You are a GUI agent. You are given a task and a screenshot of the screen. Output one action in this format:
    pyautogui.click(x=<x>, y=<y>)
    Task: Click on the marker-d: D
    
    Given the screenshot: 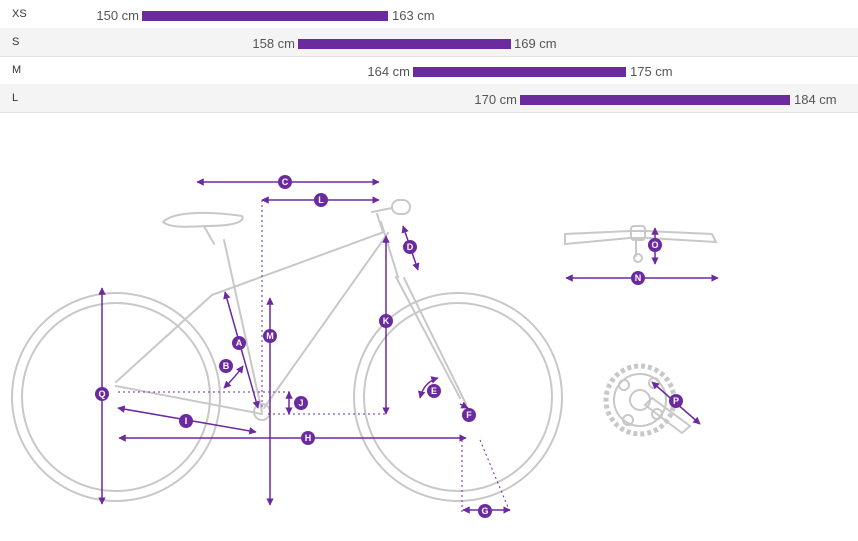 What is the action you would take?
    pyautogui.click(x=410, y=247)
    